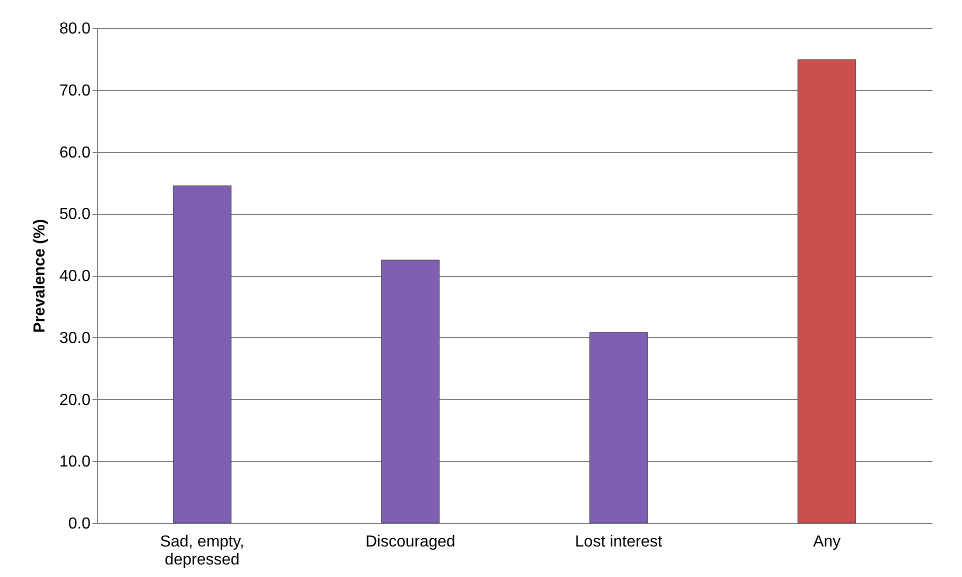 The width and height of the screenshot is (962, 577). What do you see at coordinates (75, 276) in the screenshot?
I see `y-tick-label: 40.0` at bounding box center [75, 276].